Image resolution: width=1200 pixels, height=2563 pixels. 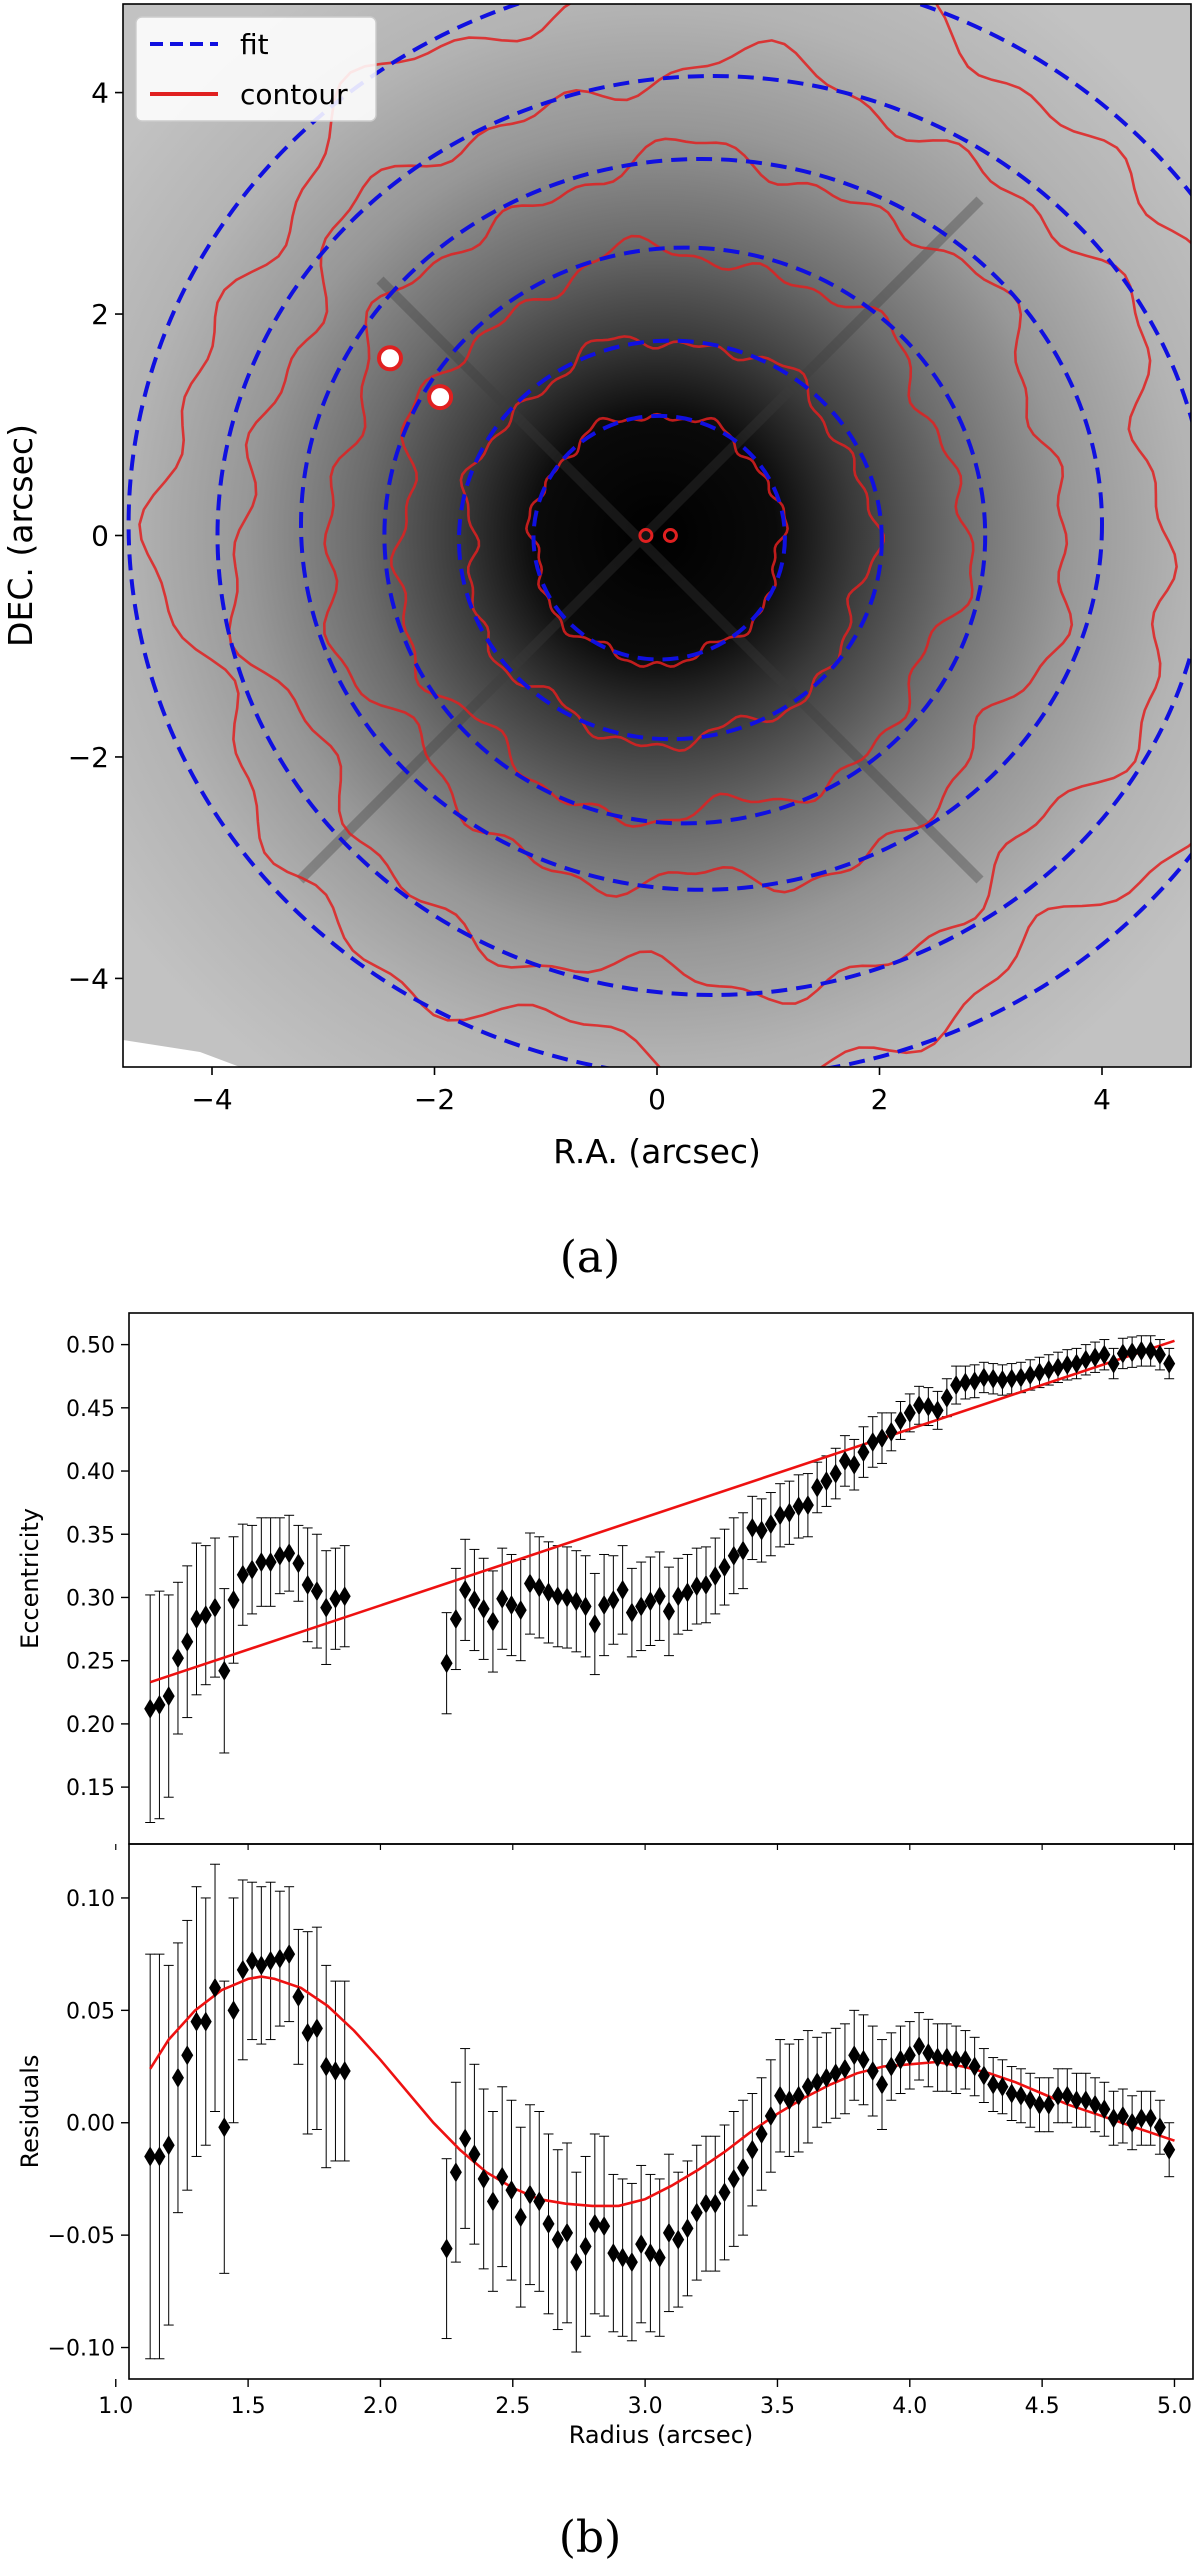 What do you see at coordinates (660, 1529) in the screenshot?
I see `eccentricity-points` at bounding box center [660, 1529].